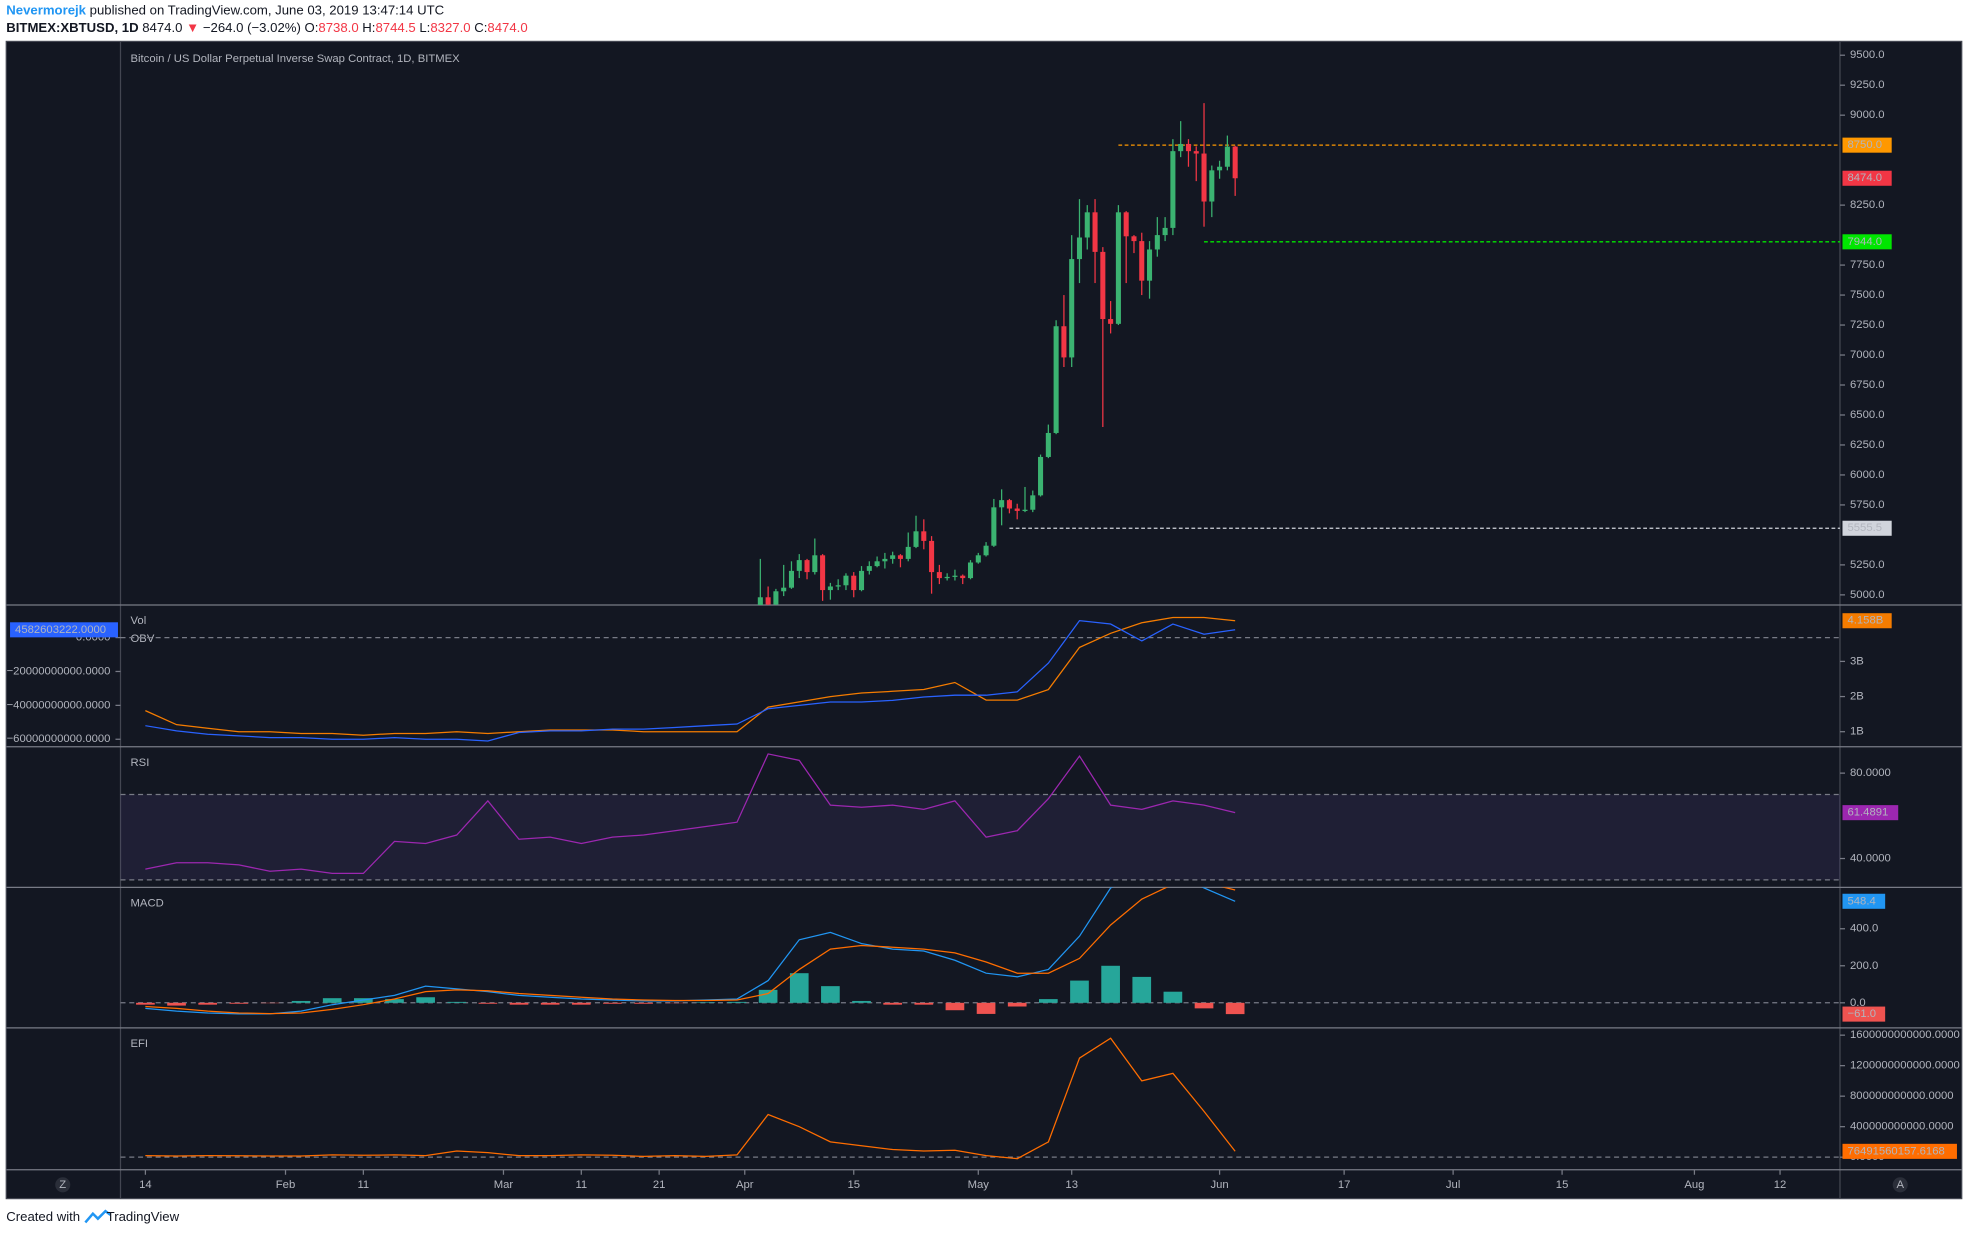 The height and width of the screenshot is (1235, 1968). What do you see at coordinates (1780, 1185) in the screenshot?
I see `x-tick-label: 12` at bounding box center [1780, 1185].